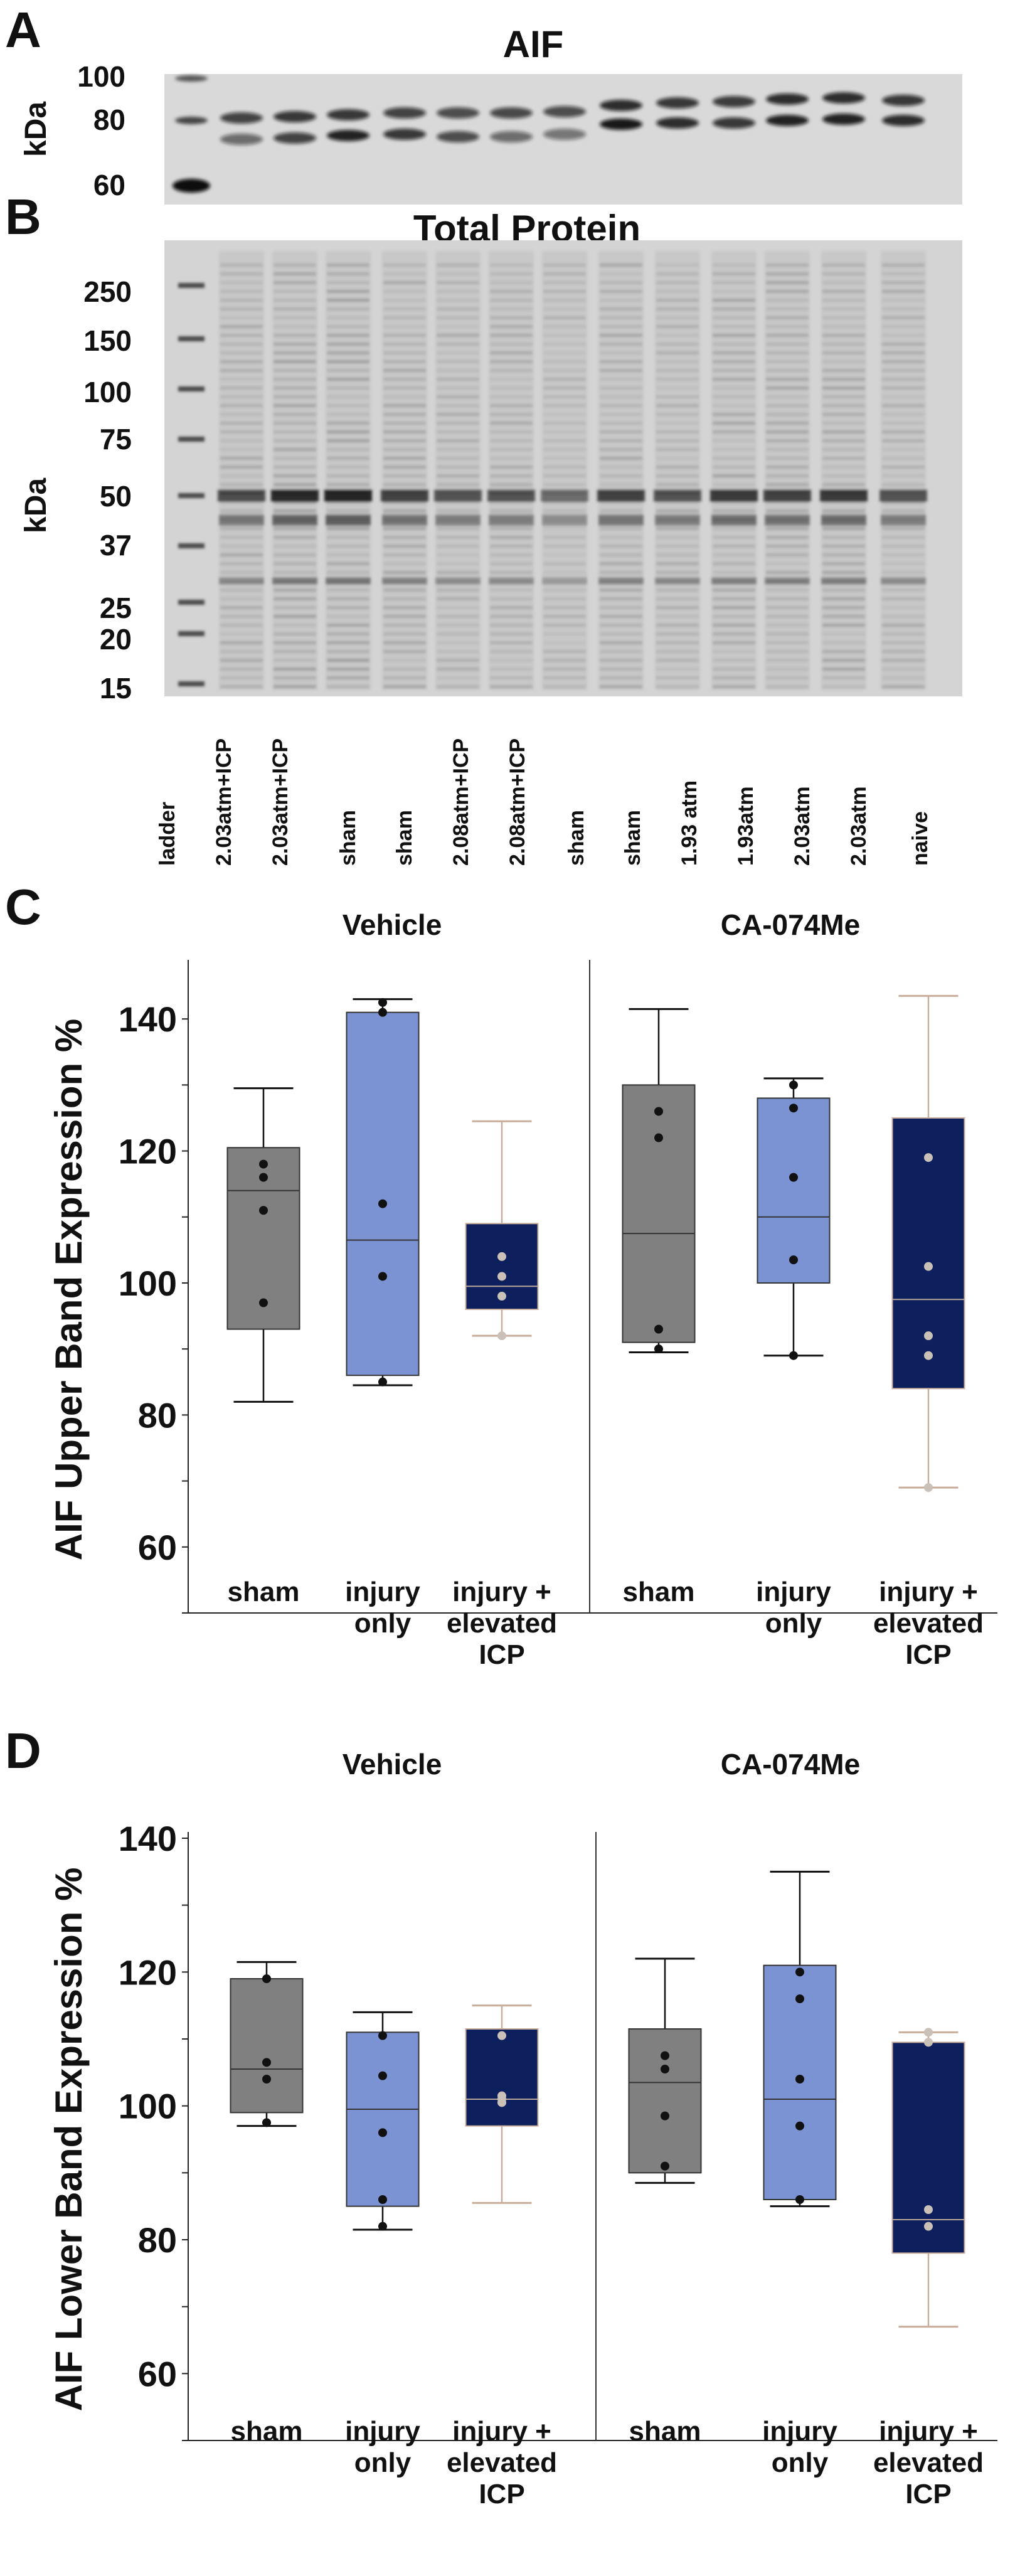  Describe the element at coordinates (69, 1290) in the screenshot. I see `y-axis-label: AIF Upper Band Expression %` at that location.